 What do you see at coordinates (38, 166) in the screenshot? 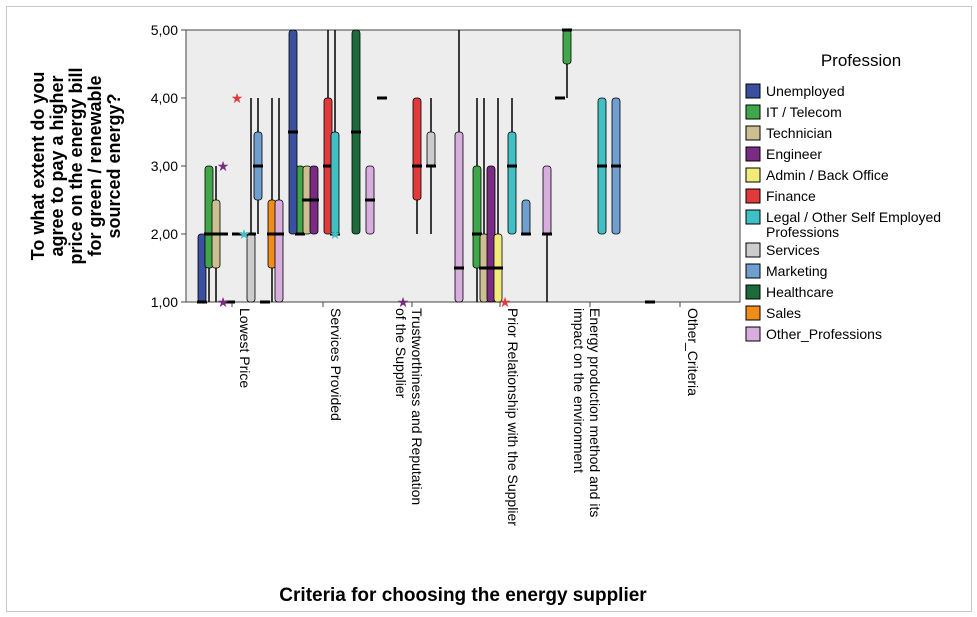
I see `y-axis-title-line: To what extent do you` at bounding box center [38, 166].